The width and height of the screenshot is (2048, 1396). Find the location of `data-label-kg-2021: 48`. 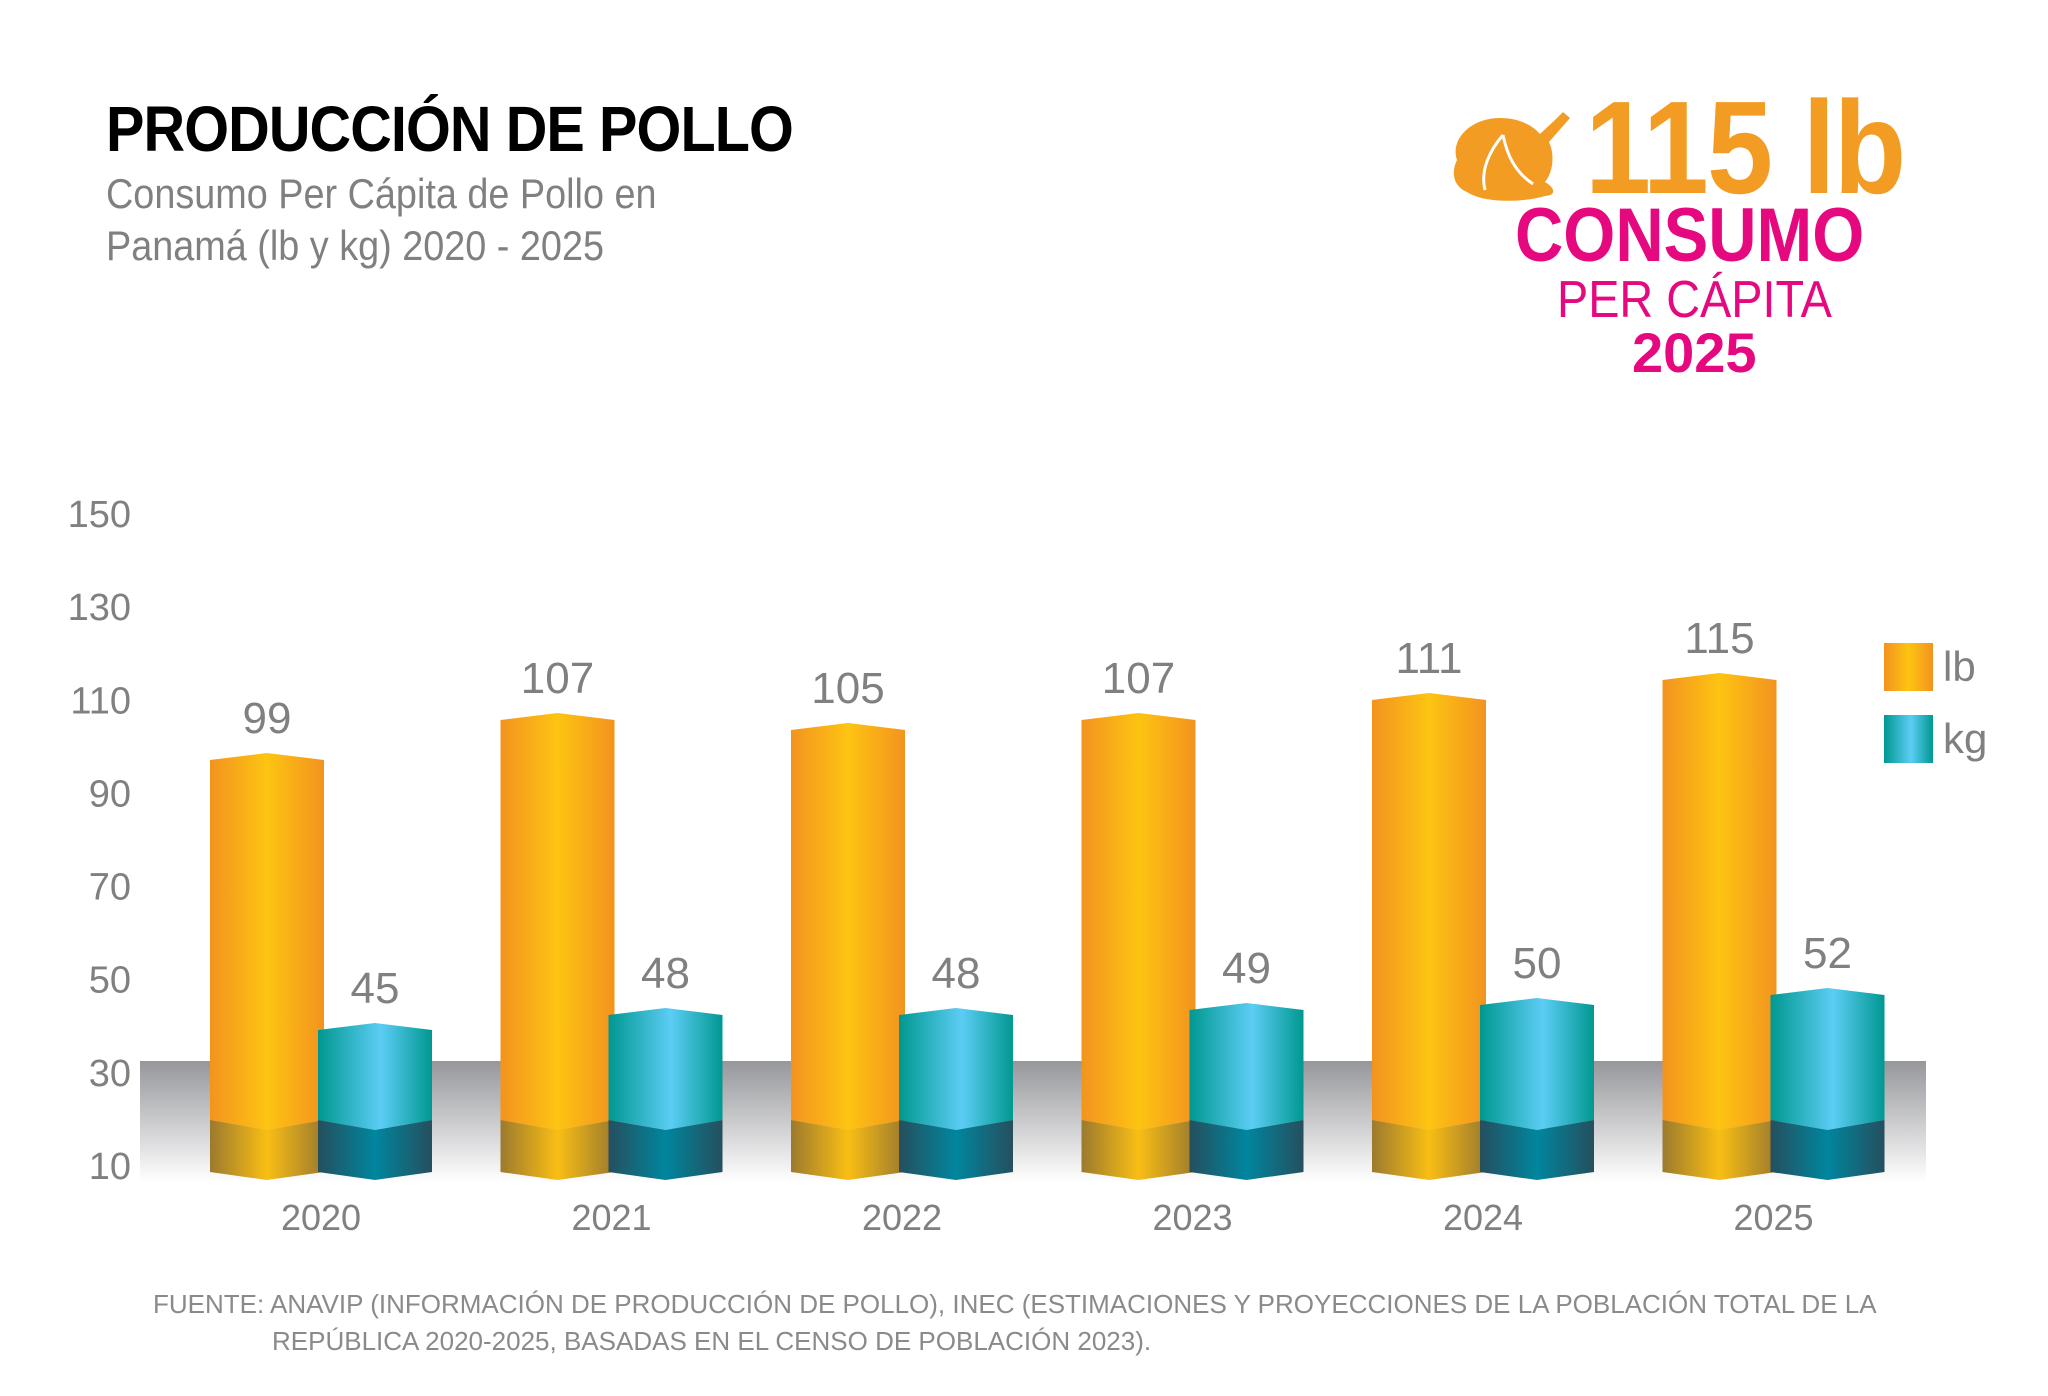

data-label-kg-2021: 48 is located at coordinates (665, 973).